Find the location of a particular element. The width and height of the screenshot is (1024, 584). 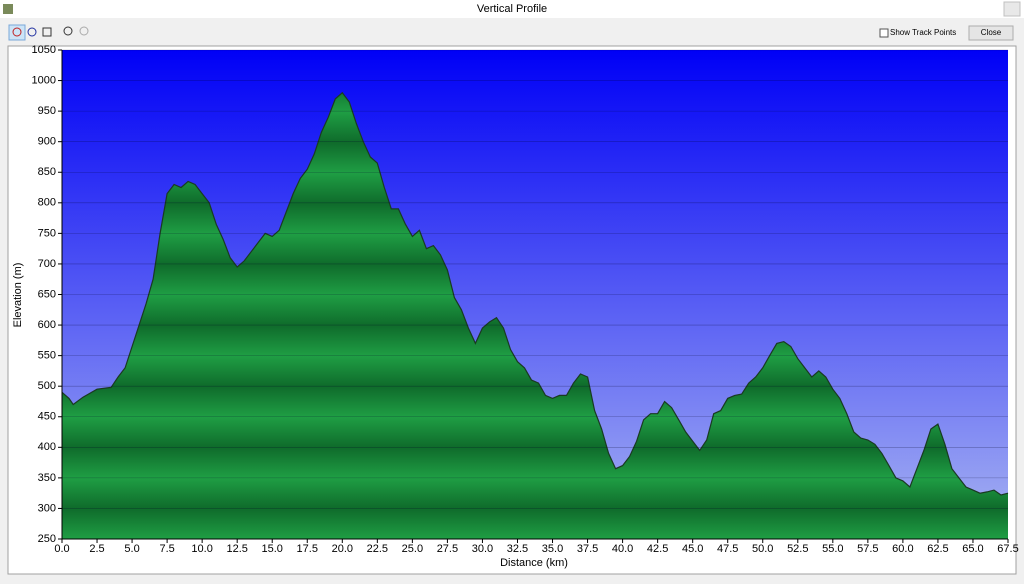

x-tick-label: 60.0 is located at coordinates (902, 549).